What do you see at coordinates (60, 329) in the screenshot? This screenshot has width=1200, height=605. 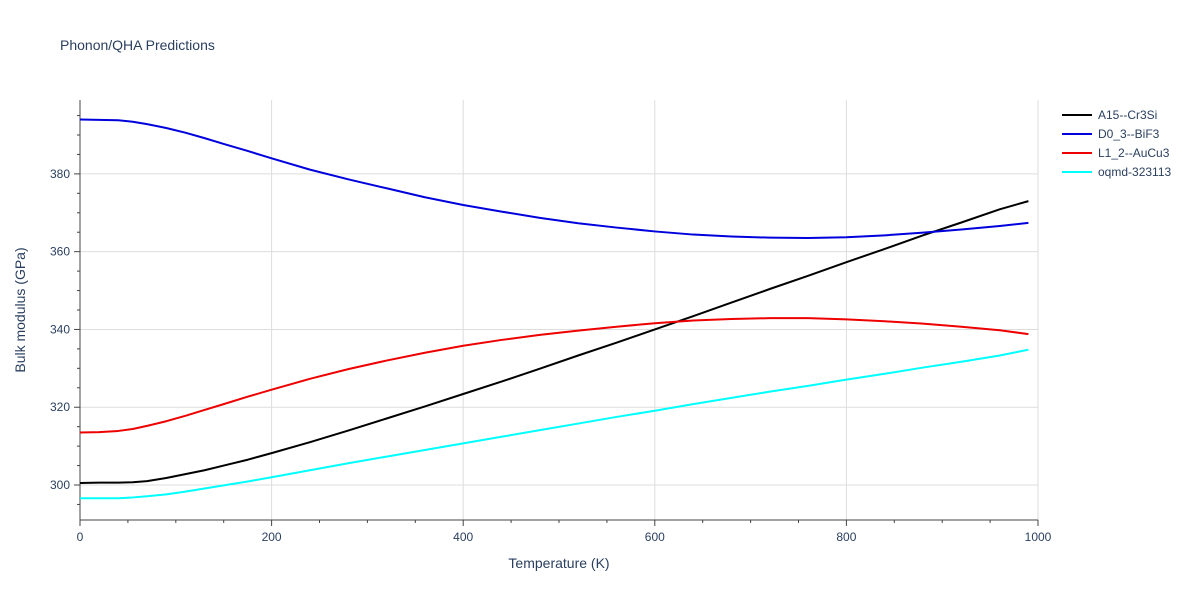 I see `y-tick-label: 340` at bounding box center [60, 329].